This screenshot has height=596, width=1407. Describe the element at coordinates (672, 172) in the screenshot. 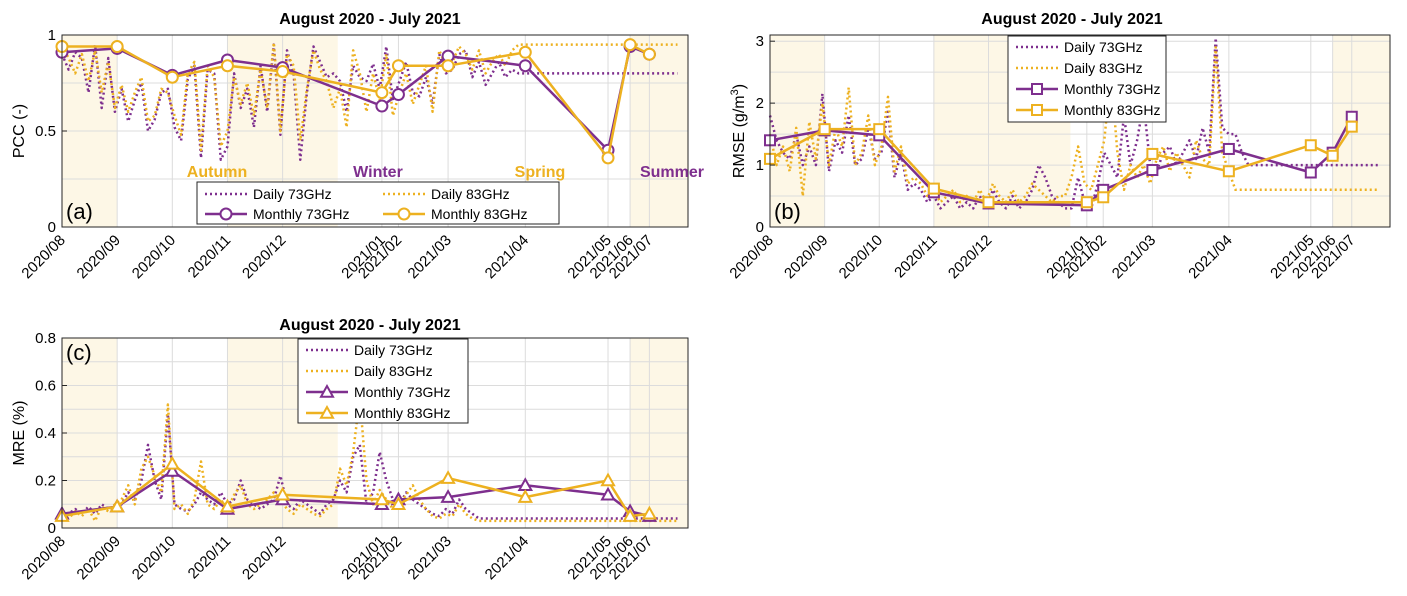

I see `season-label: Summer` at that location.